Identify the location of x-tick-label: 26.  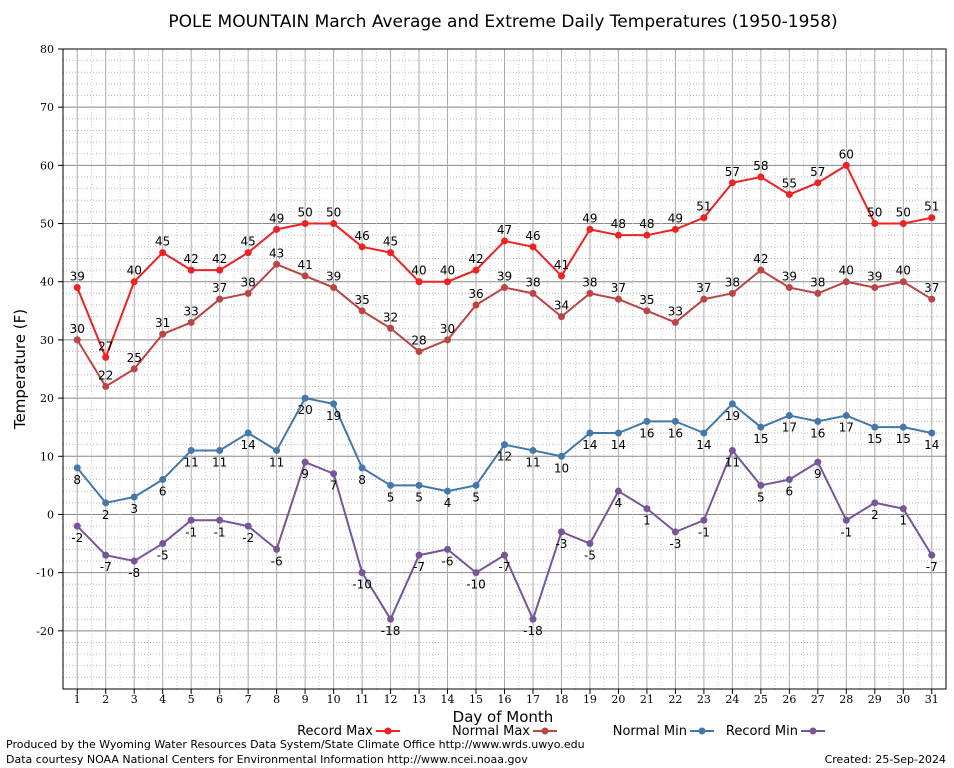
(789, 699).